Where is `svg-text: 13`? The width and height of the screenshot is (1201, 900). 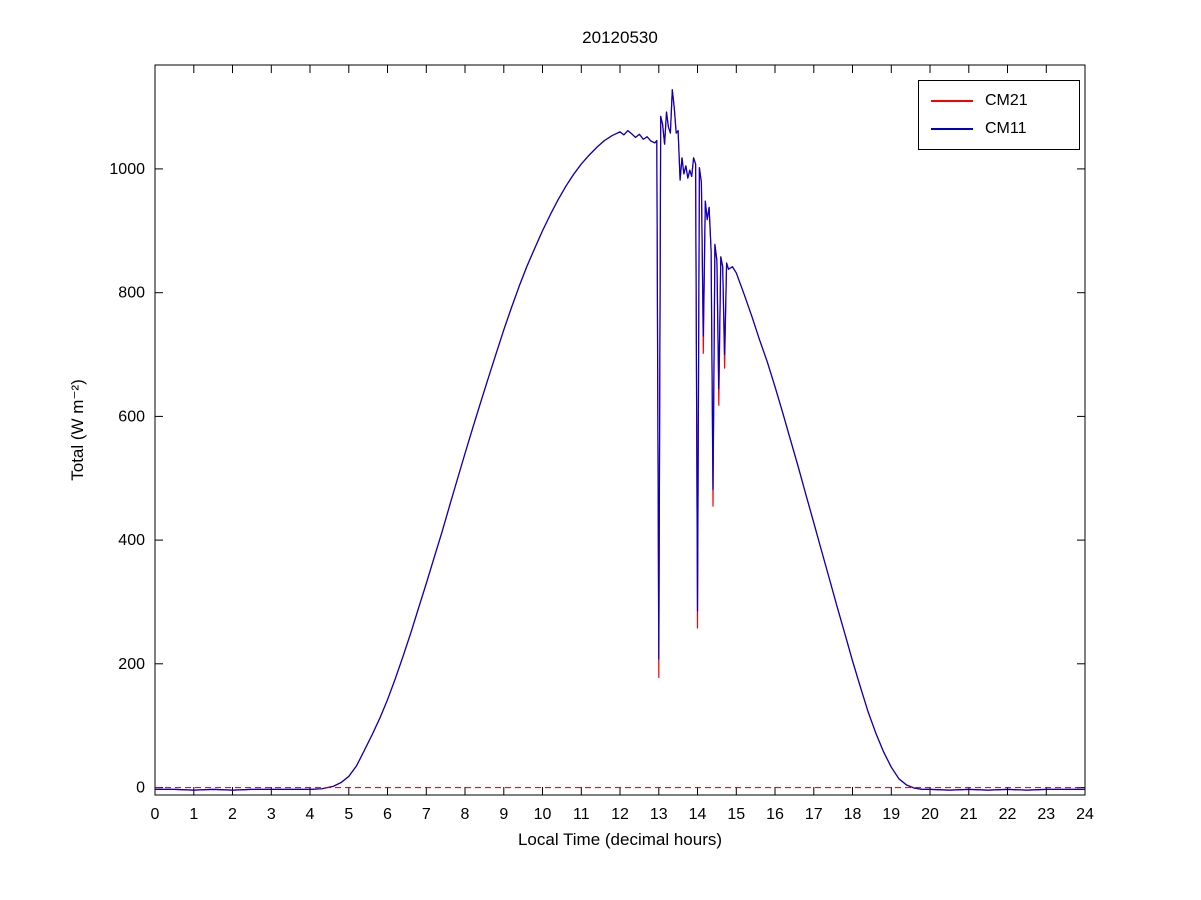 svg-text: 13 is located at coordinates (659, 814).